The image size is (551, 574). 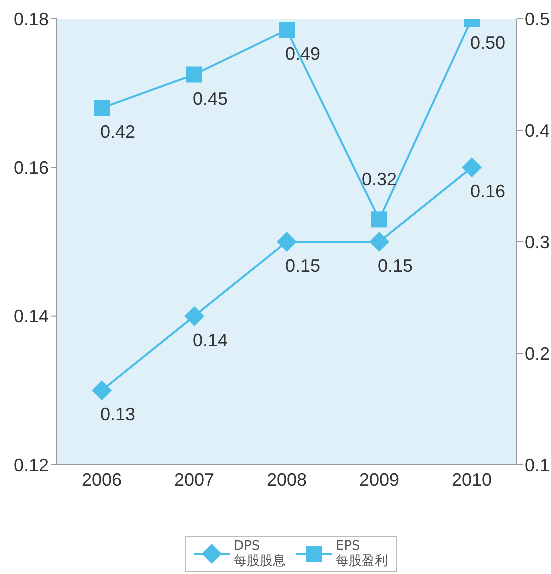 I want to click on legend-label: DPS 每股股息, so click(x=260, y=554).